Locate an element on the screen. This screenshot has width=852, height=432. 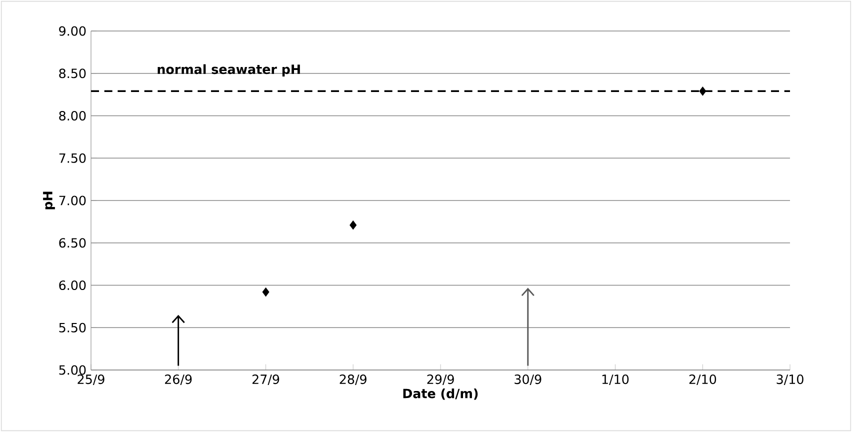
y-tick-label: 7.50 is located at coordinates (72, 158).